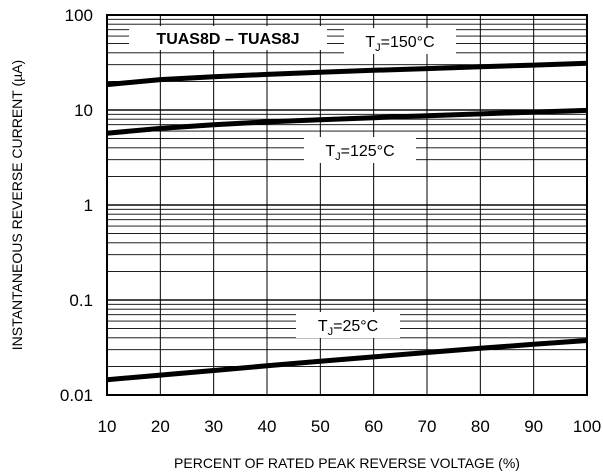 Image resolution: width=603 pixels, height=476 pixels. I want to click on x-tick-label: 50, so click(320, 426).